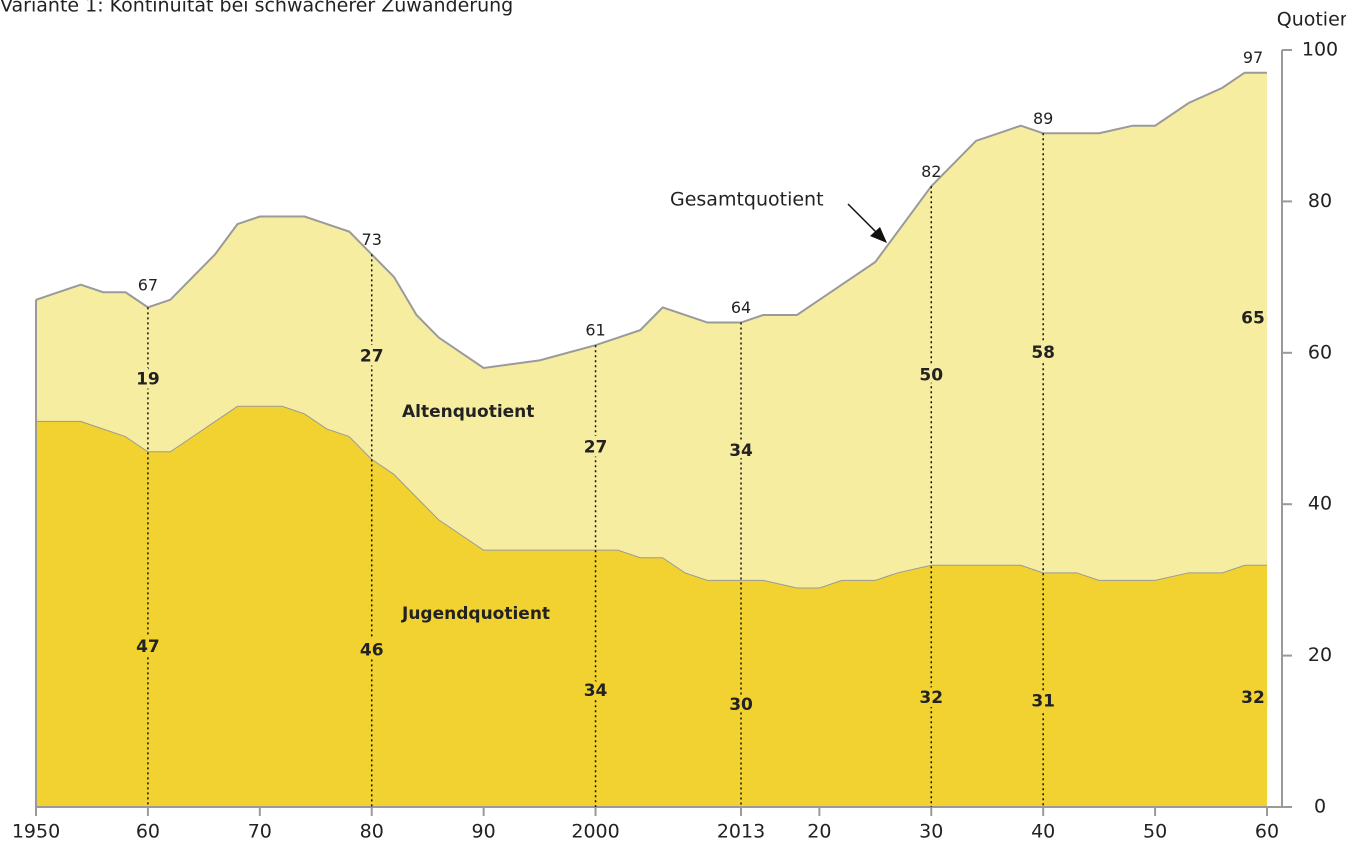  Describe the element at coordinates (1311, 20) in the screenshot. I see `y-axis-label: Quotient` at that location.